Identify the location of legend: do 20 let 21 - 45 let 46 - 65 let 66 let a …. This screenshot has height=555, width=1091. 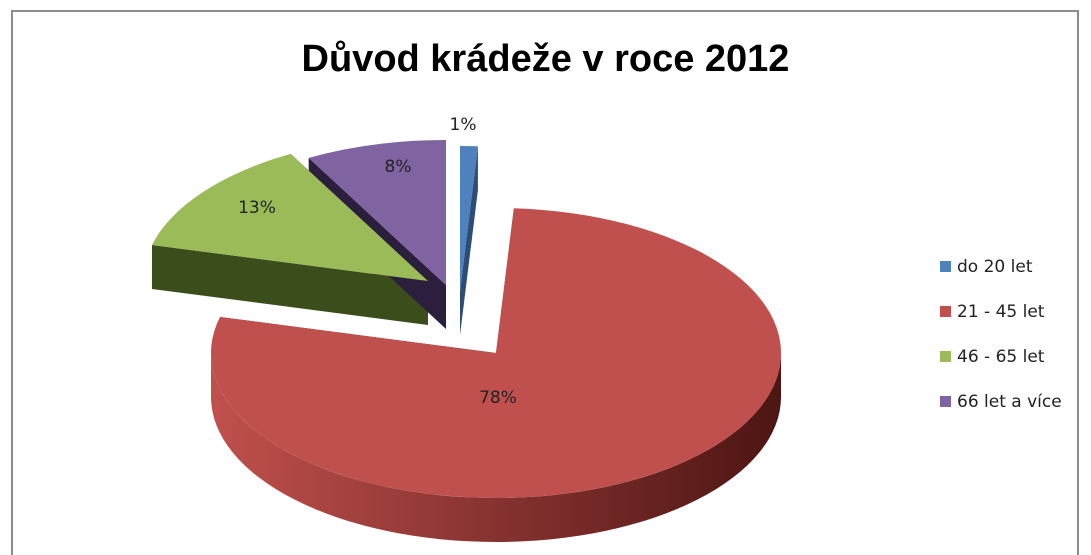
(1001, 334).